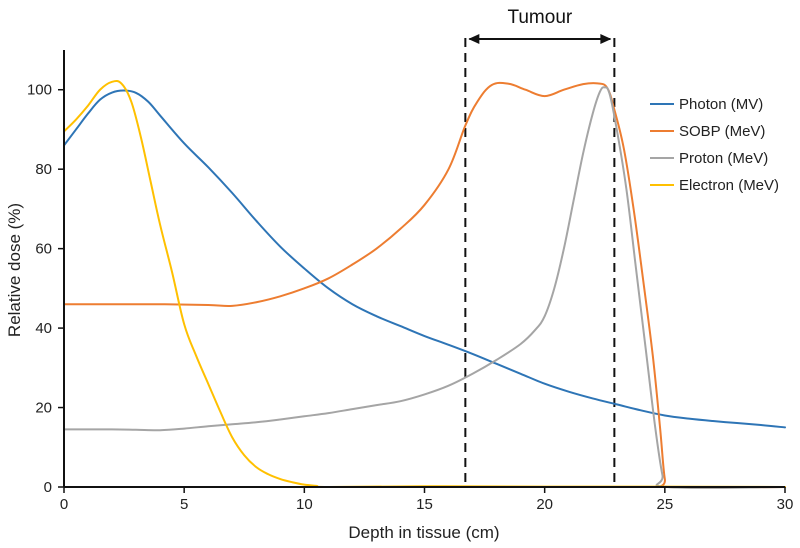 This screenshot has width=800, height=548. I want to click on x-tick-label: 25, so click(664, 504).